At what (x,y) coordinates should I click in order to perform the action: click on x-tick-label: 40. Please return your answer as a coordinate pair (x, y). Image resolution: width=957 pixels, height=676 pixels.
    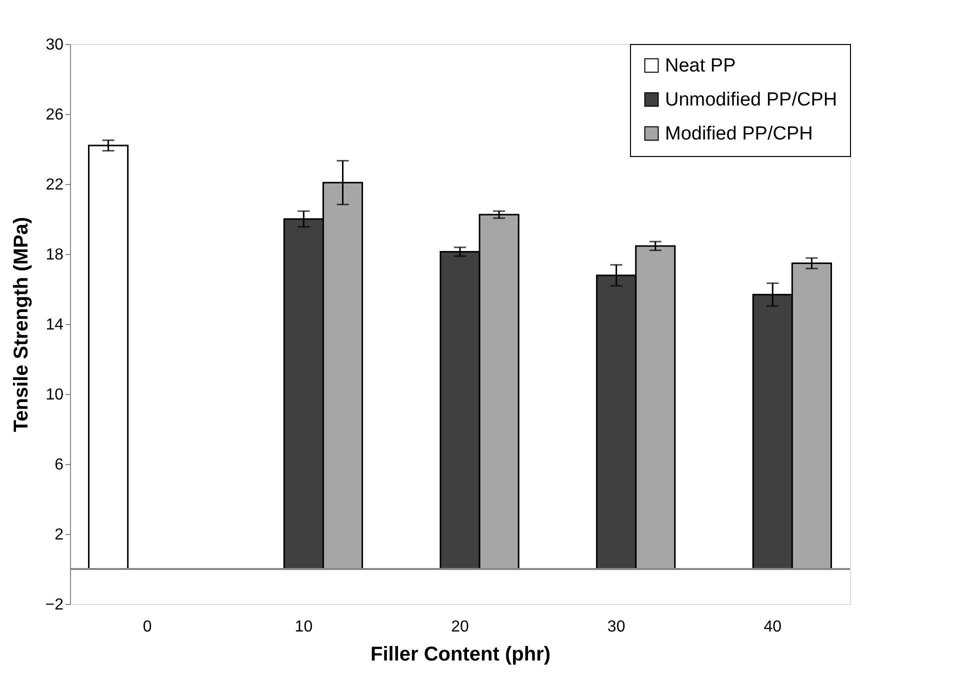
    Looking at the image, I should click on (773, 627).